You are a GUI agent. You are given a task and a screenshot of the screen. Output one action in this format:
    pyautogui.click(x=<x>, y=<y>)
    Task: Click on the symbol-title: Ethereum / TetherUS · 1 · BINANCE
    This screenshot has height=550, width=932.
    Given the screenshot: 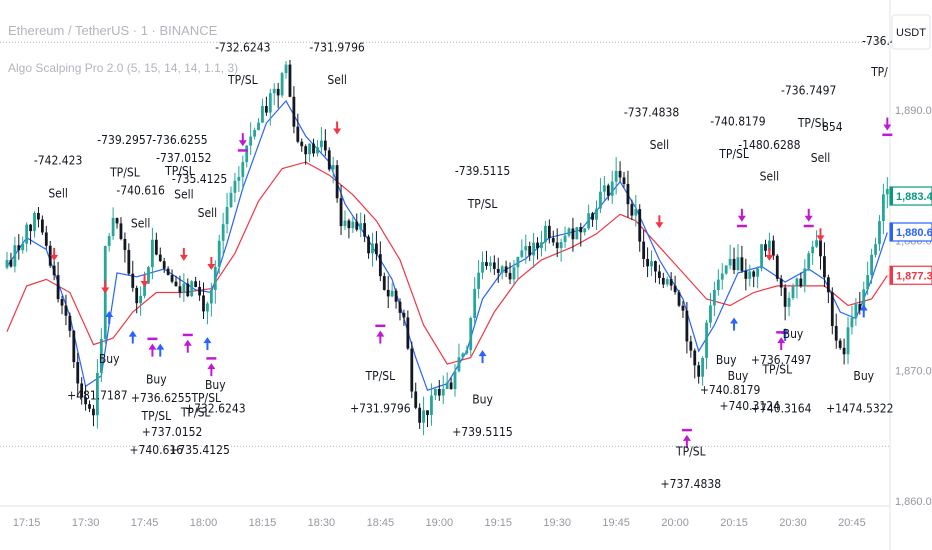 What is the action you would take?
    pyautogui.click(x=113, y=30)
    